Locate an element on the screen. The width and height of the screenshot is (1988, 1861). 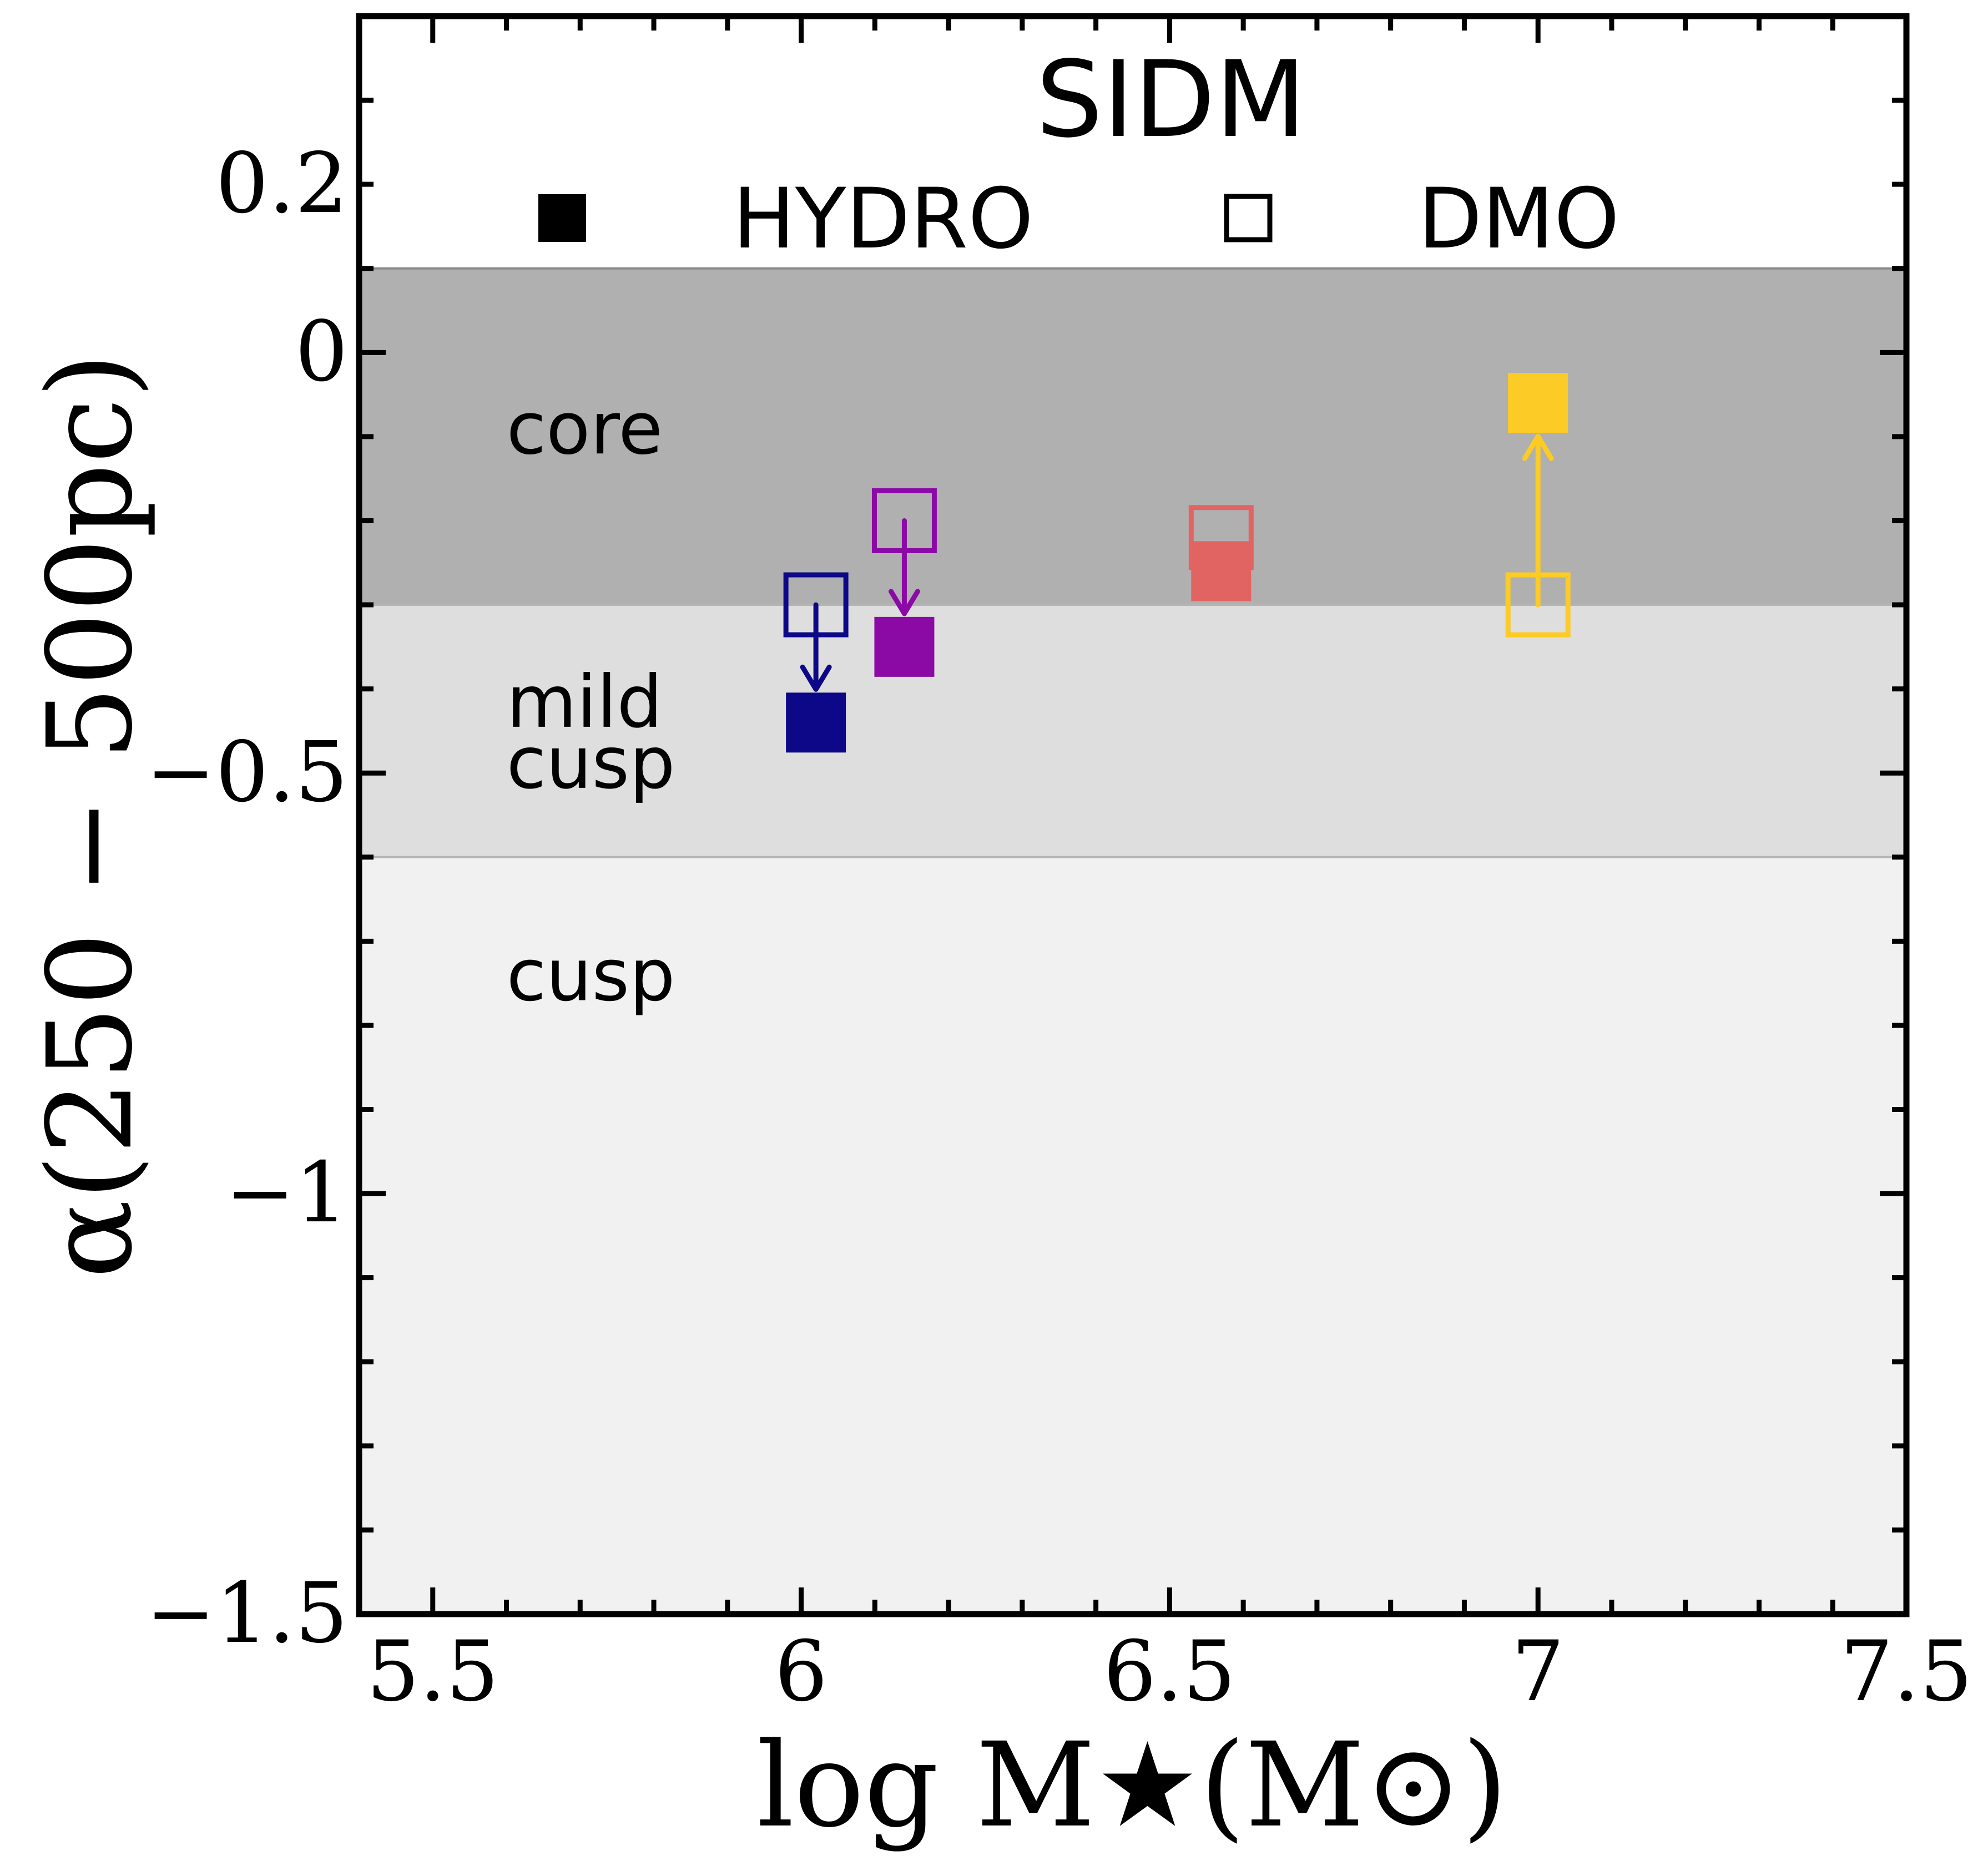
data-markers is located at coordinates (1177, 563).